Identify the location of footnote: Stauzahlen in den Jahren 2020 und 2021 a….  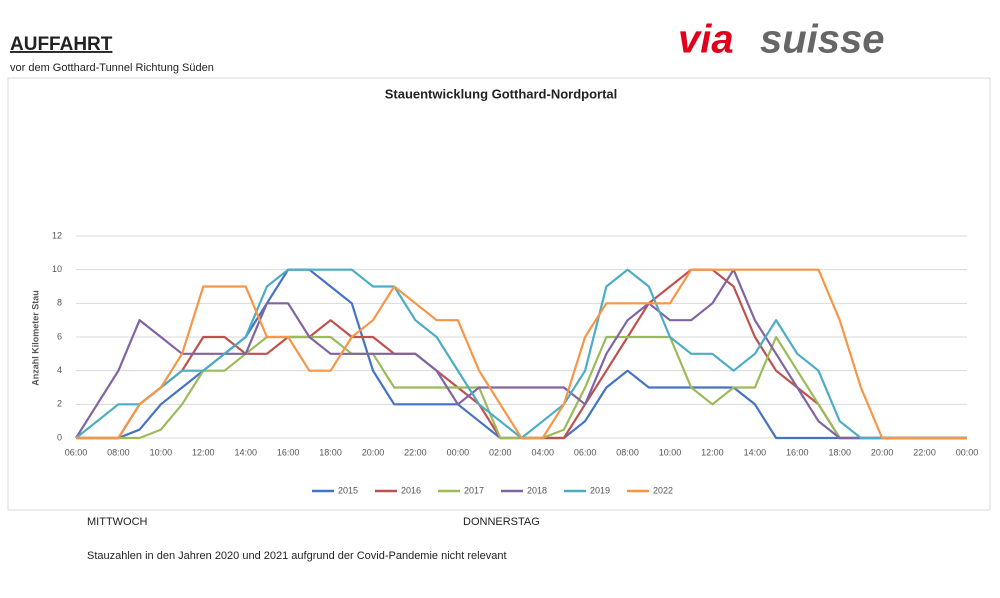
(297, 556).